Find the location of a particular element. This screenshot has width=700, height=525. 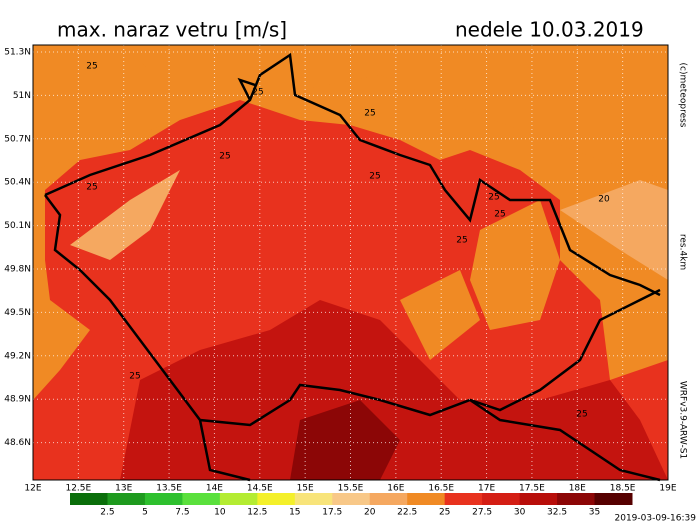

colorbar-label: 30 is located at coordinates (520, 513).